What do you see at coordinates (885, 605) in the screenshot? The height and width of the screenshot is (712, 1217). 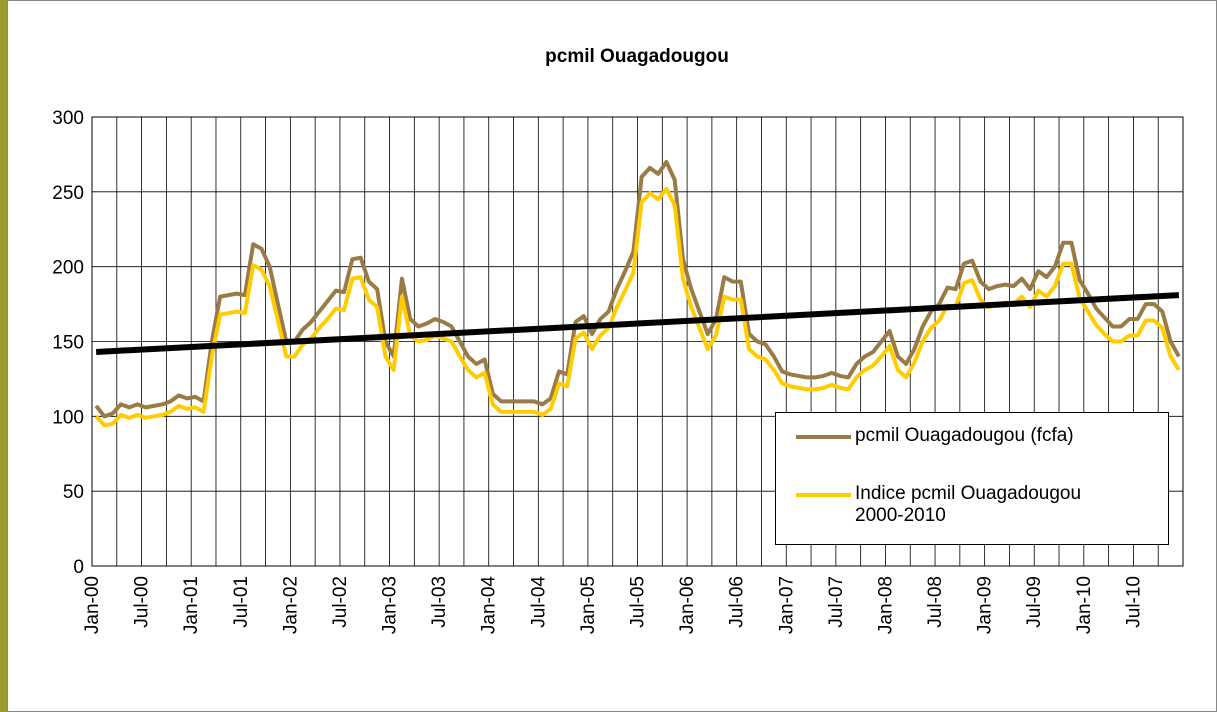 I see `x-tick-label: Jan-08` at bounding box center [885, 605].